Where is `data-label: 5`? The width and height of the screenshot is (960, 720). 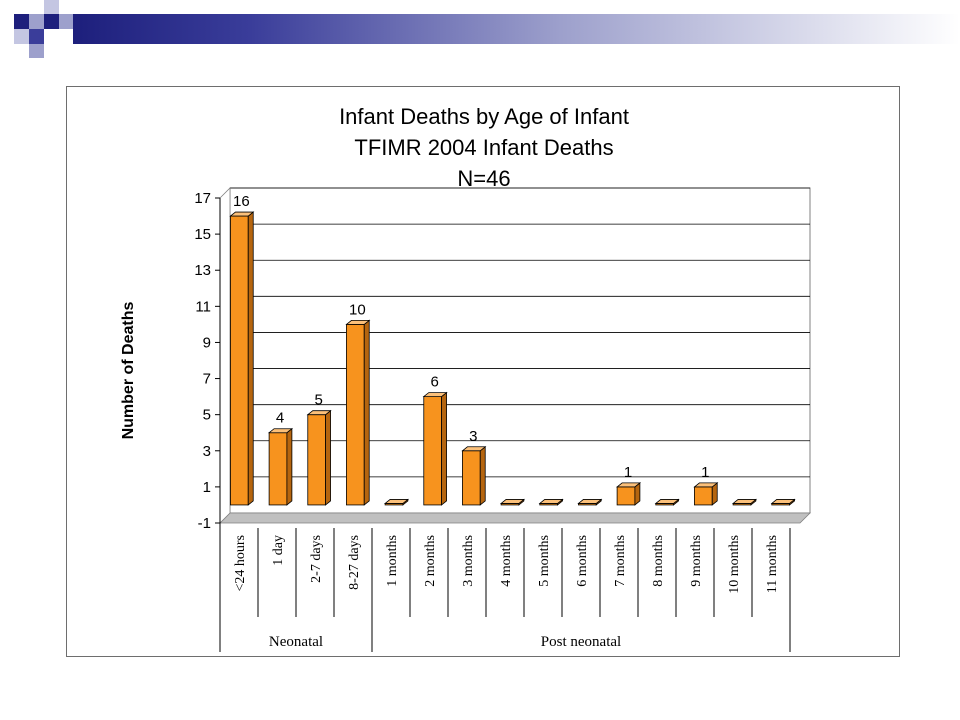
data-label: 5 is located at coordinates (318, 400).